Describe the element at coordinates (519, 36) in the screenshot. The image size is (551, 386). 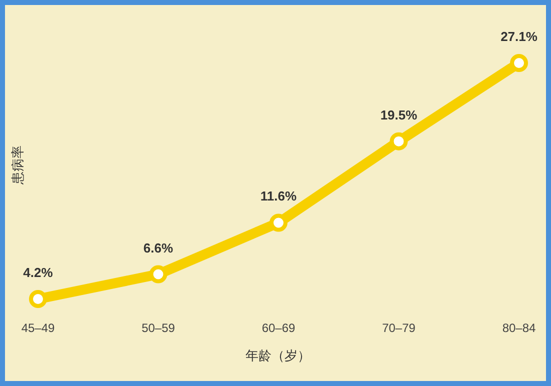
I see `data-label: 27.1%` at that location.